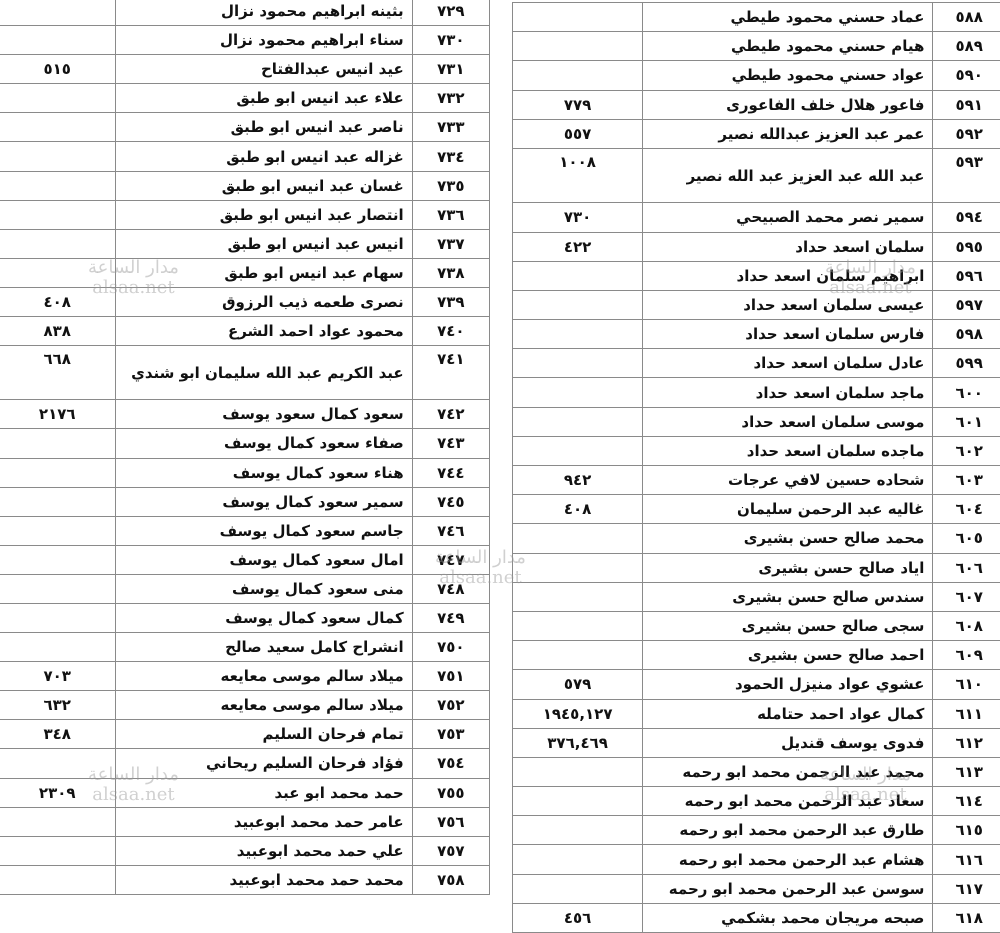 Image resolution: width=1000 pixels, height=933 pixels. Describe the element at coordinates (788, 17) in the screenshot. I see `person-name-cell: عماد حسني محمود طيطي` at that location.